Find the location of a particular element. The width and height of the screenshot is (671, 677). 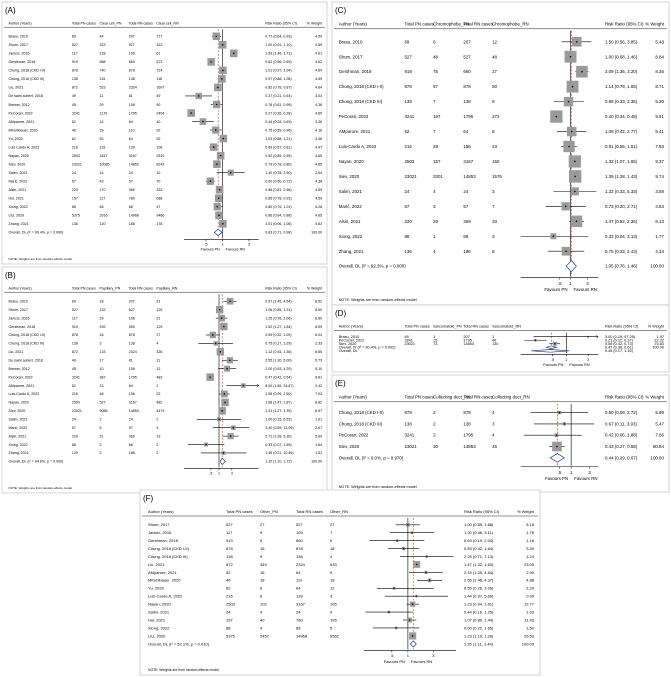

study-cell: 17 is located at coordinates (102, 361).